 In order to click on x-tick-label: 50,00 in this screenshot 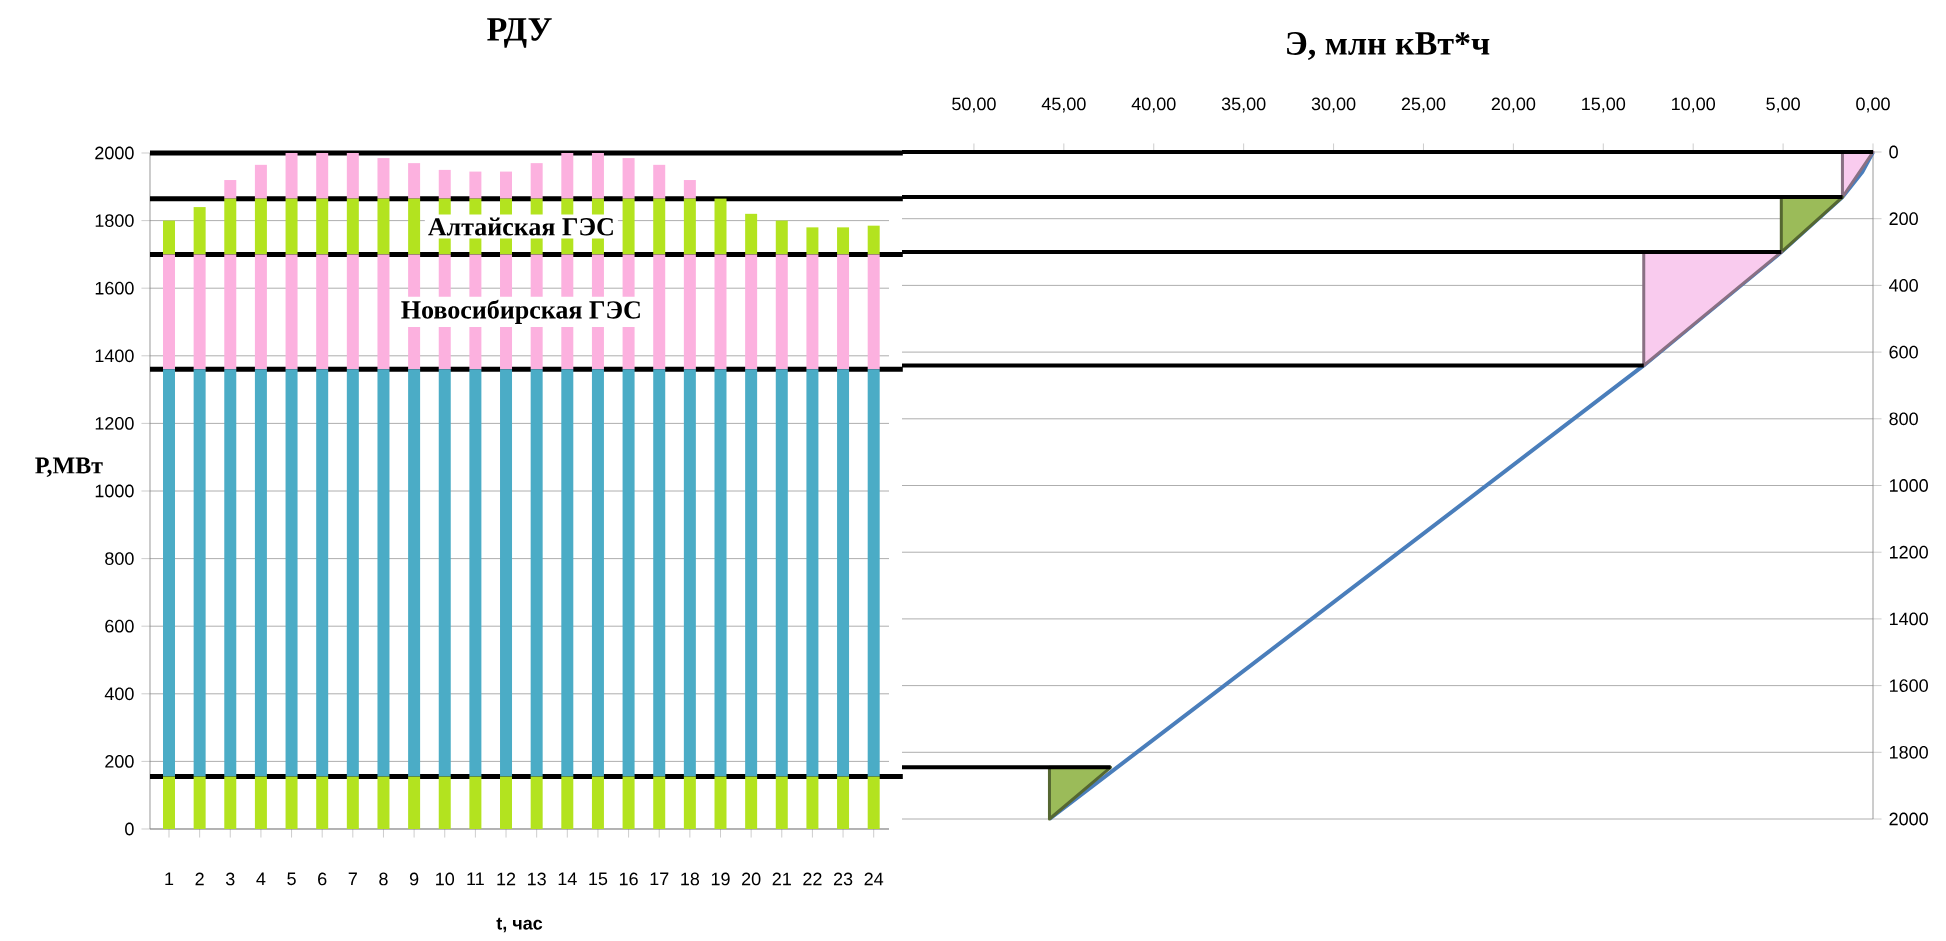, I will do `click(974, 105)`.